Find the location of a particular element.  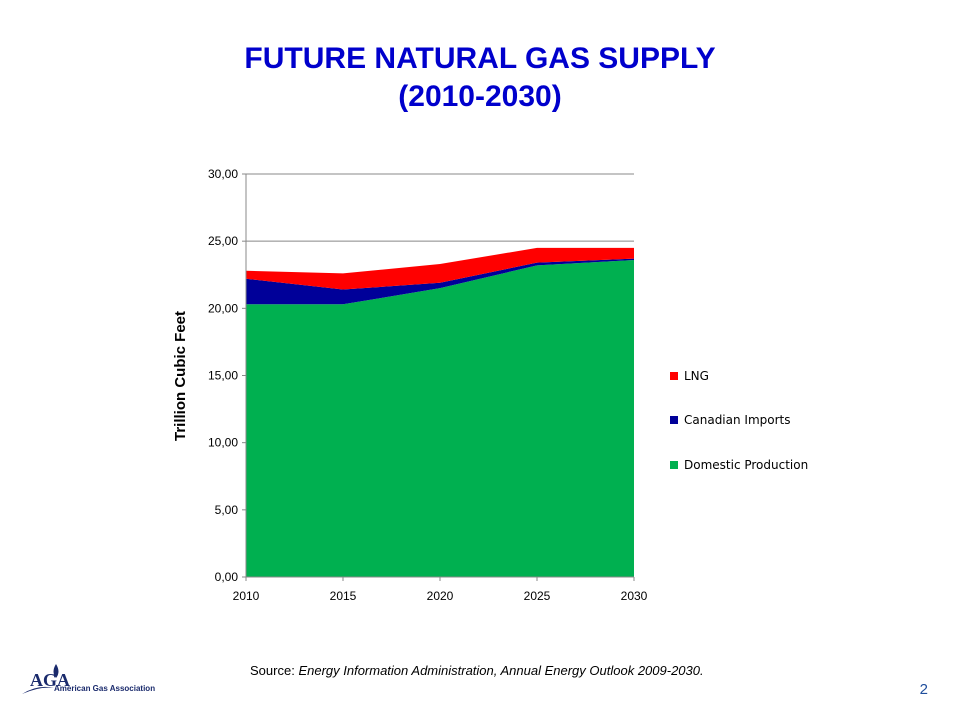

y-tick-label: 5,00 is located at coordinates (227, 510).